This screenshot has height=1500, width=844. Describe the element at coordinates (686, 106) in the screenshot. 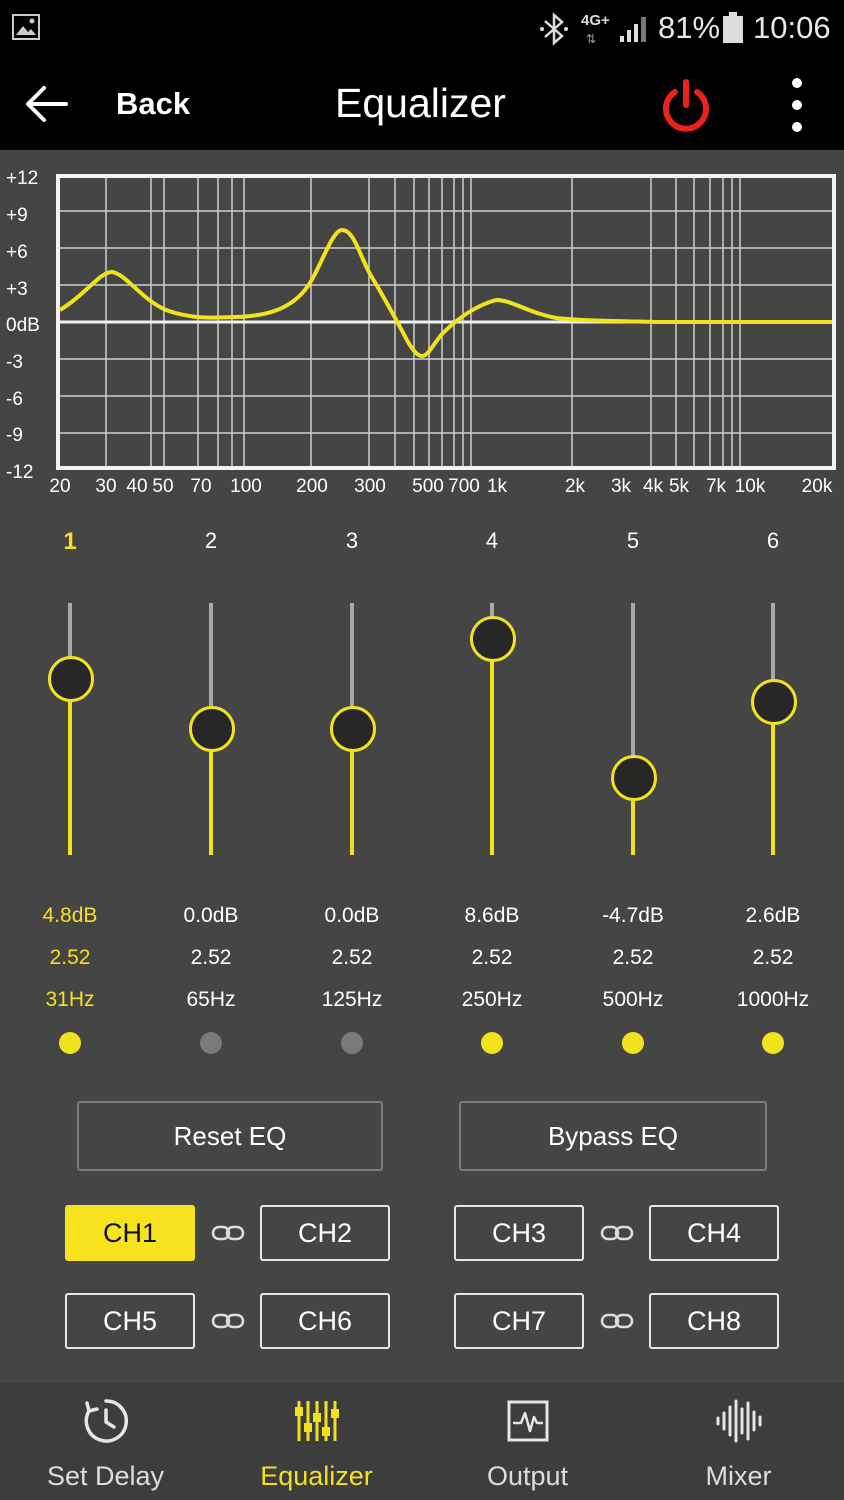

I see `power-icon` at that location.